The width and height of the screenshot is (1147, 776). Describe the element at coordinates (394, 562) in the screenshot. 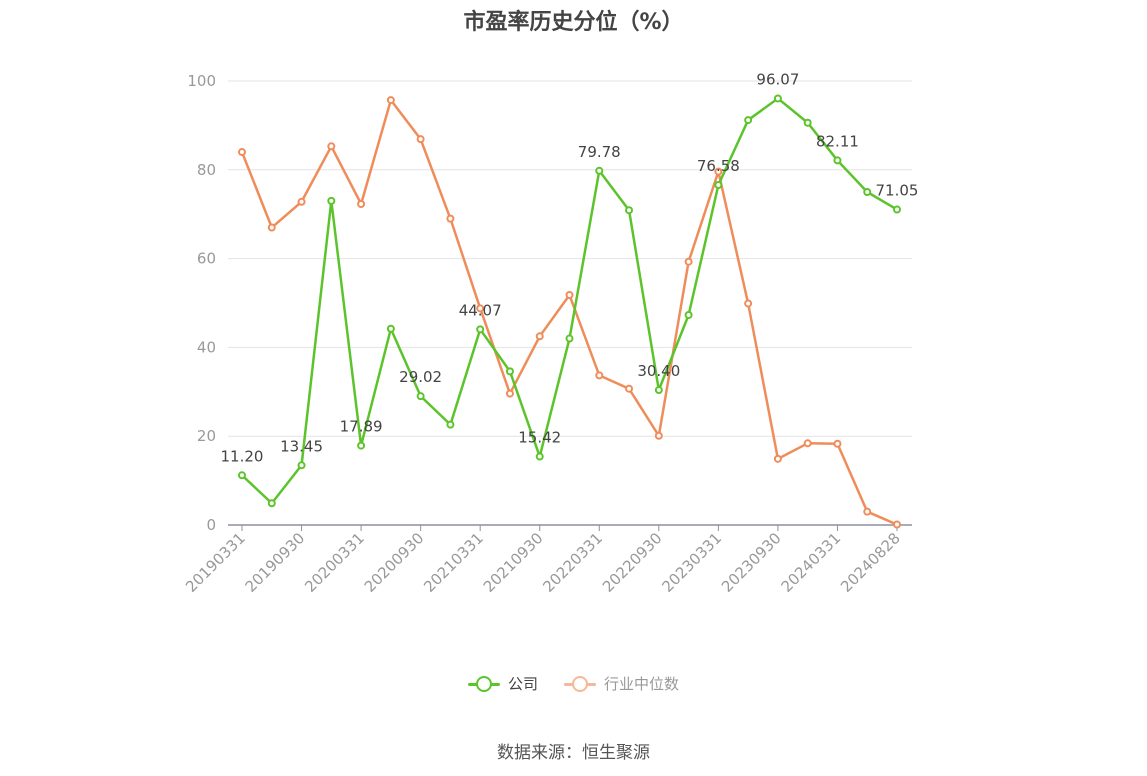

I see `x-tick-label: 20200930` at that location.